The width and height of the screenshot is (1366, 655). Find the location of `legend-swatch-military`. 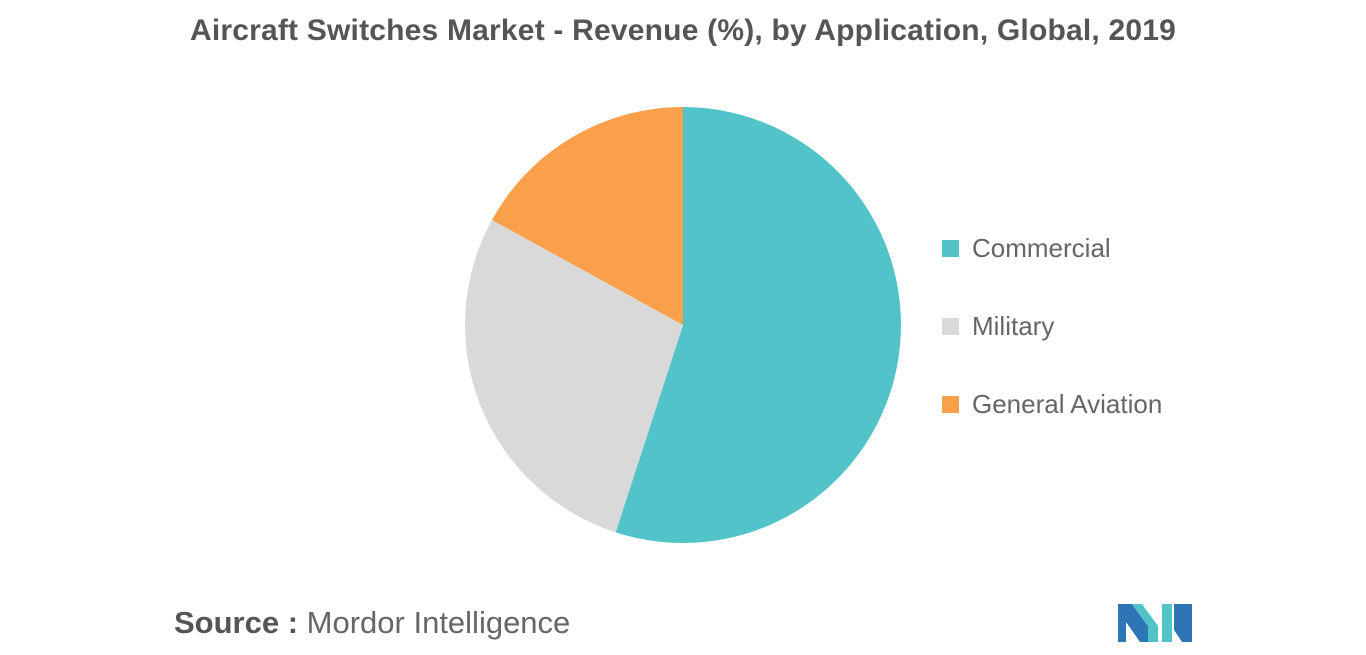

legend-swatch-military is located at coordinates (950, 326).